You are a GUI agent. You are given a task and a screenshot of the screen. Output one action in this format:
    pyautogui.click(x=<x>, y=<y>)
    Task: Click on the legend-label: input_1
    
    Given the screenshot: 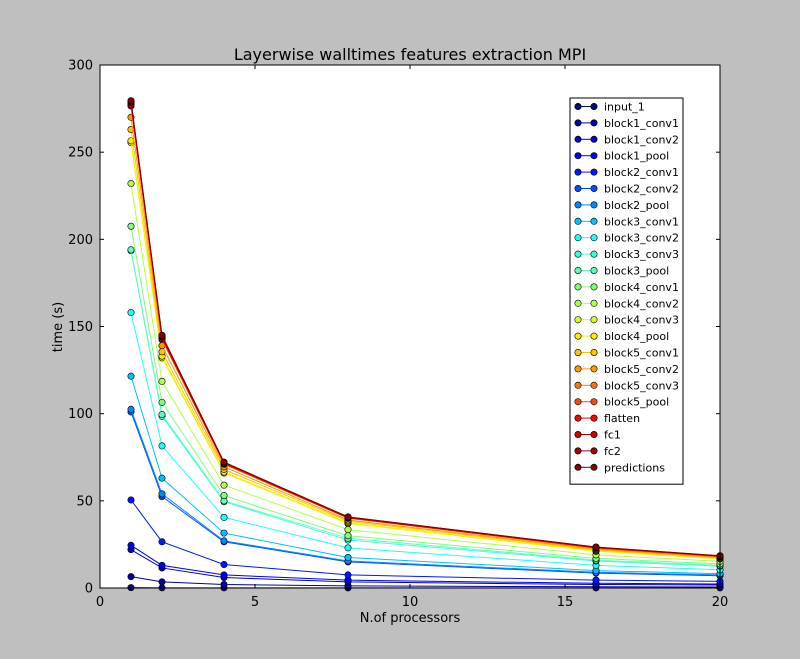 What is the action you would take?
    pyautogui.click(x=624, y=107)
    